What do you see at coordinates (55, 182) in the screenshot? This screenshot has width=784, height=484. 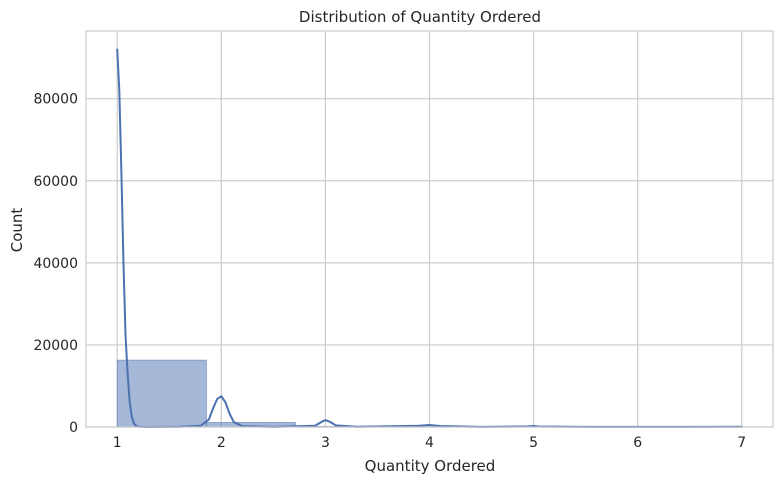 I see `y-tick-label: 60000` at bounding box center [55, 182].